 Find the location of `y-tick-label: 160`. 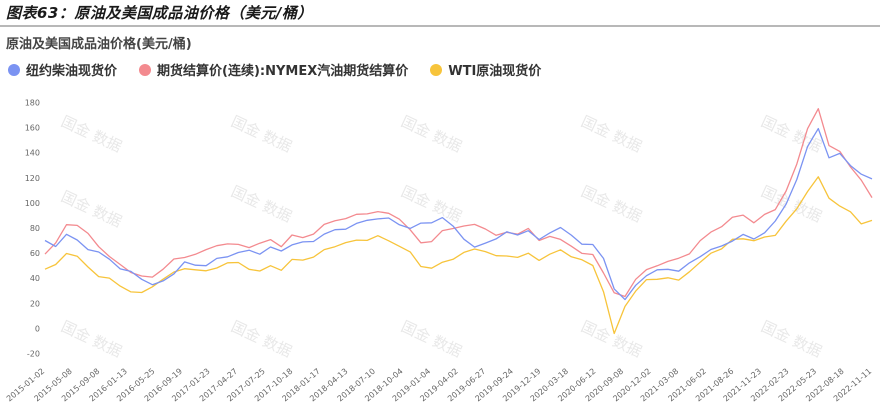

y-tick-label: 160 is located at coordinates (32, 128).